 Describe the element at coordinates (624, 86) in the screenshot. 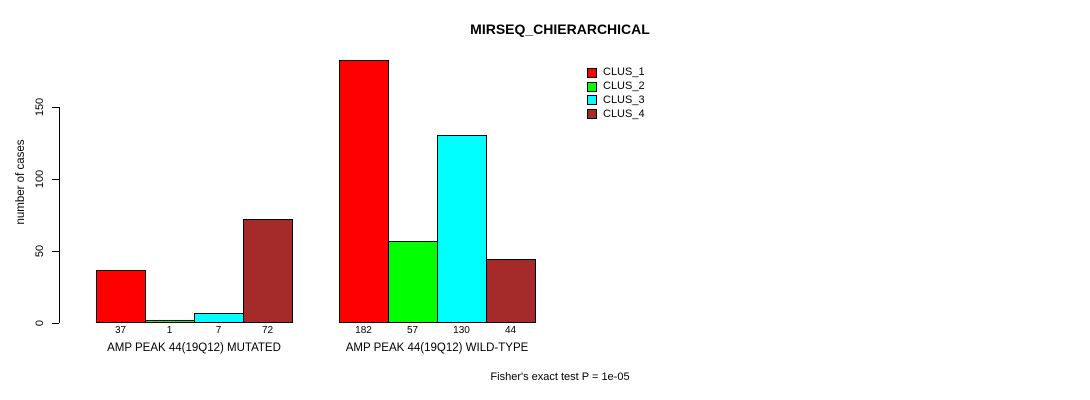

I see `legend-label: CLUS_2` at that location.